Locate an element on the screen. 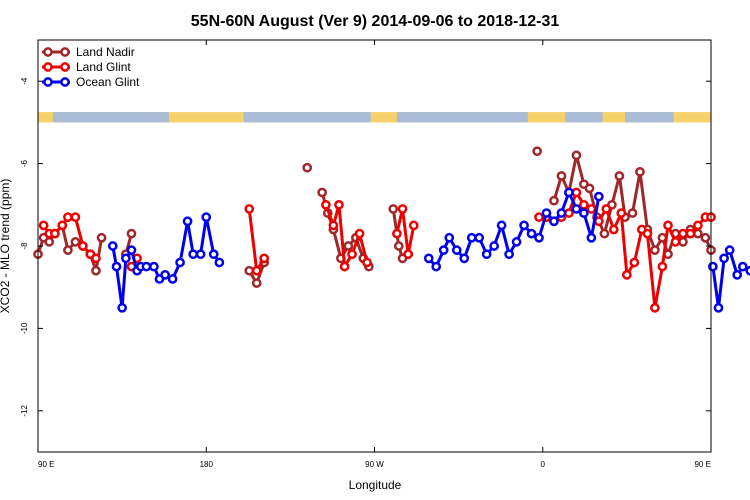 This screenshot has height=500, width=750. y-tick-label: -12 is located at coordinates (24, 410).